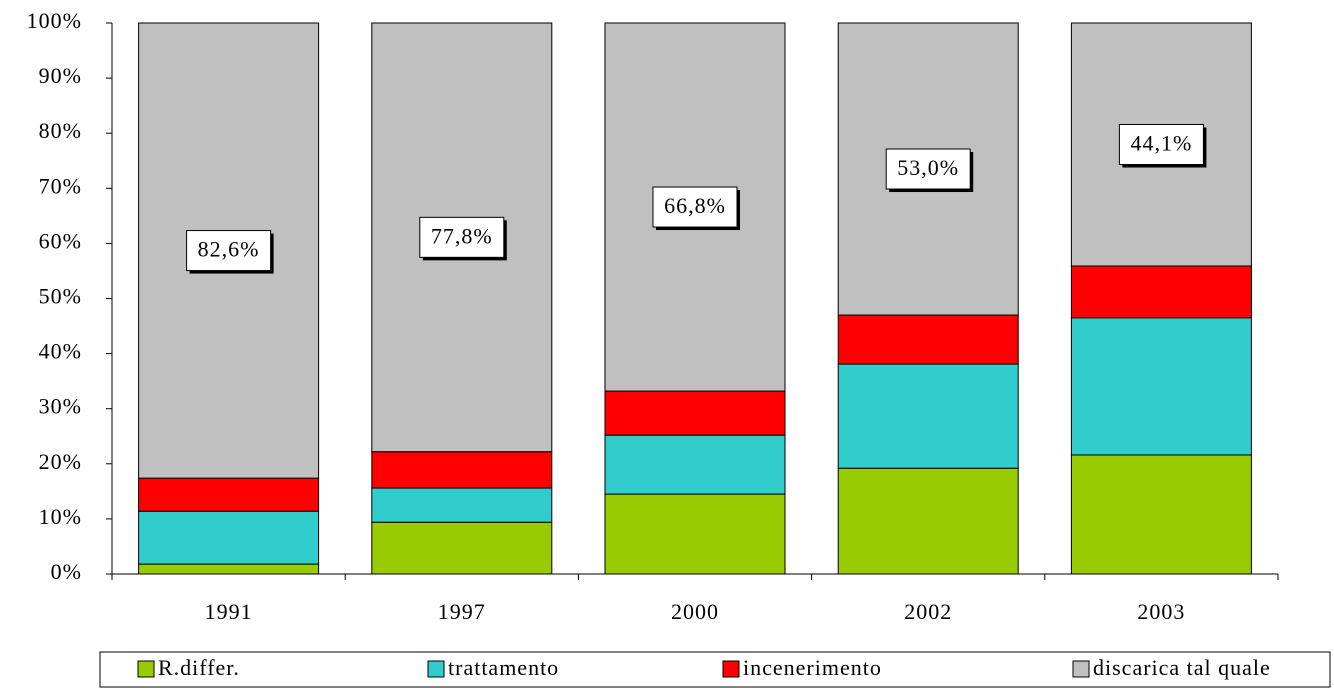 The image size is (1334, 688). I want to click on y-tick-label: 10%, so click(60, 516).